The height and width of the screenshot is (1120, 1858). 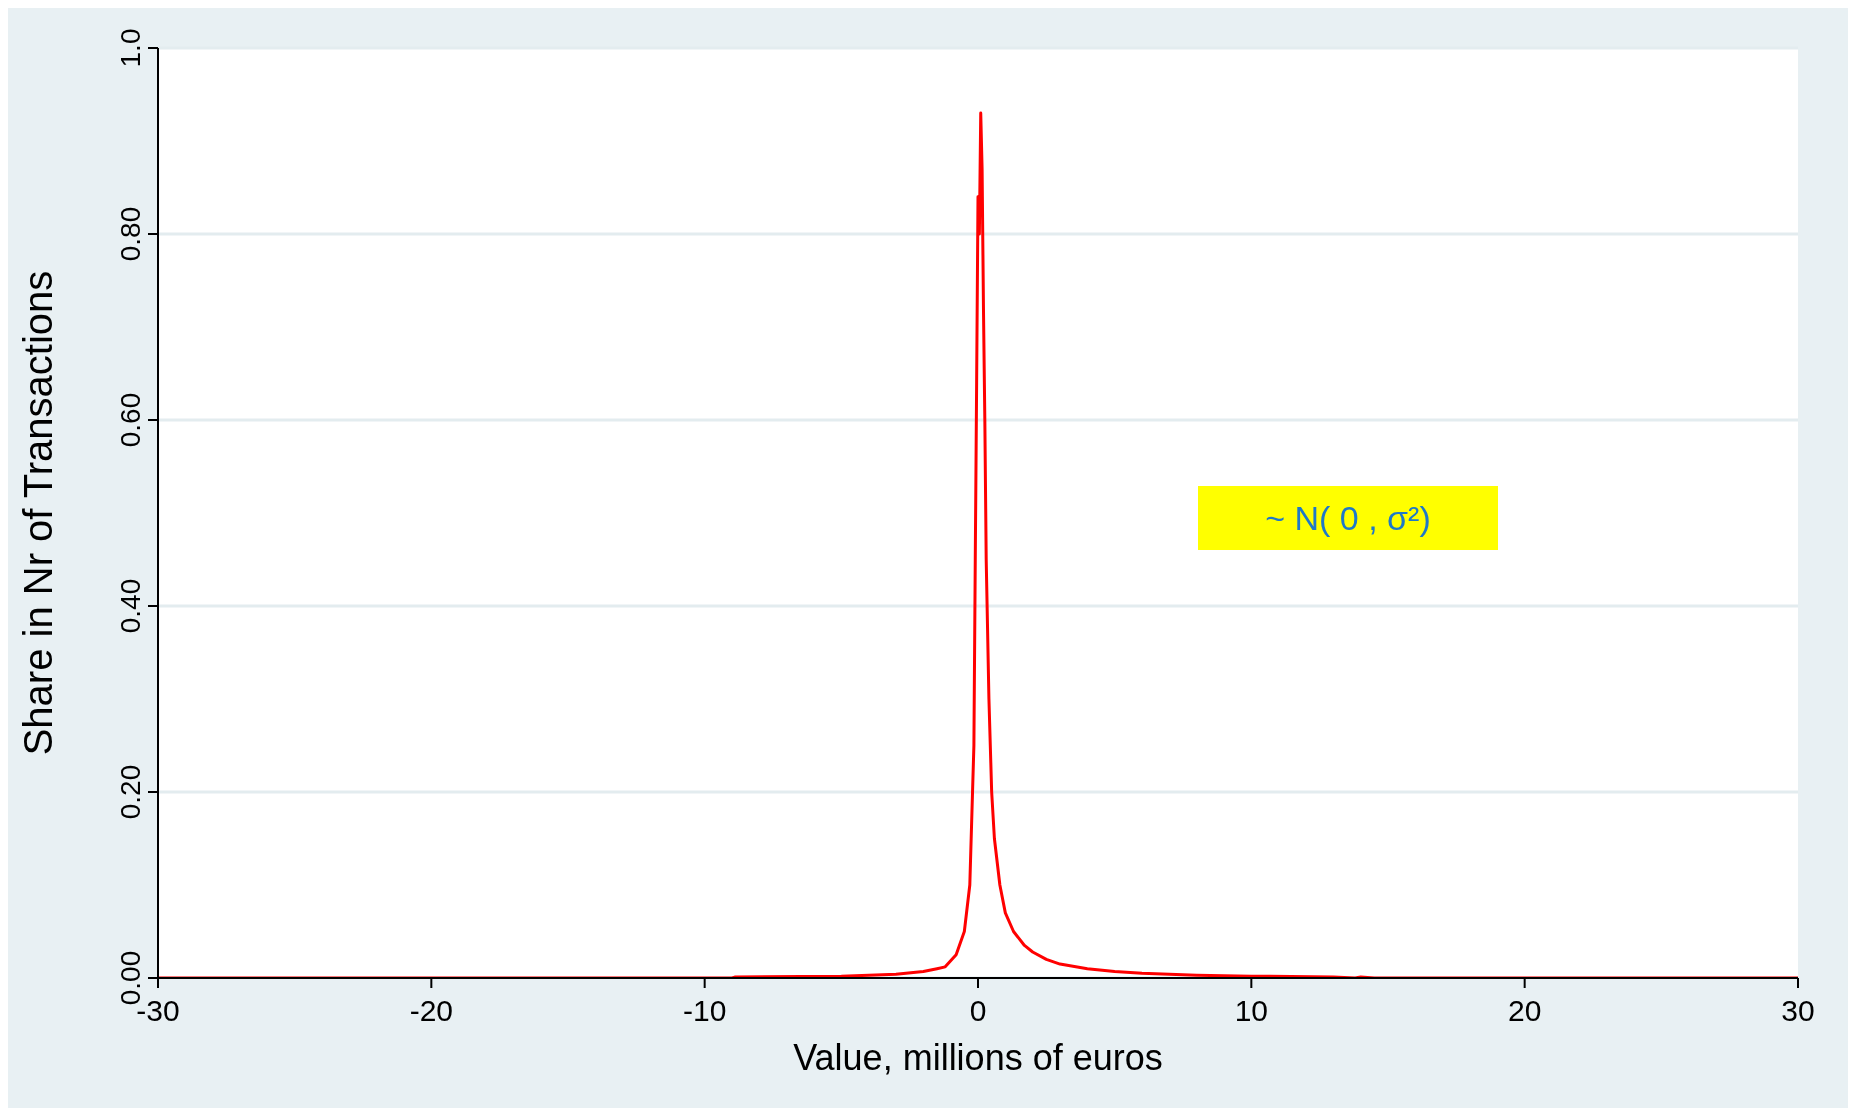 I want to click on y-tick-label: 0.20, so click(x=130, y=792).